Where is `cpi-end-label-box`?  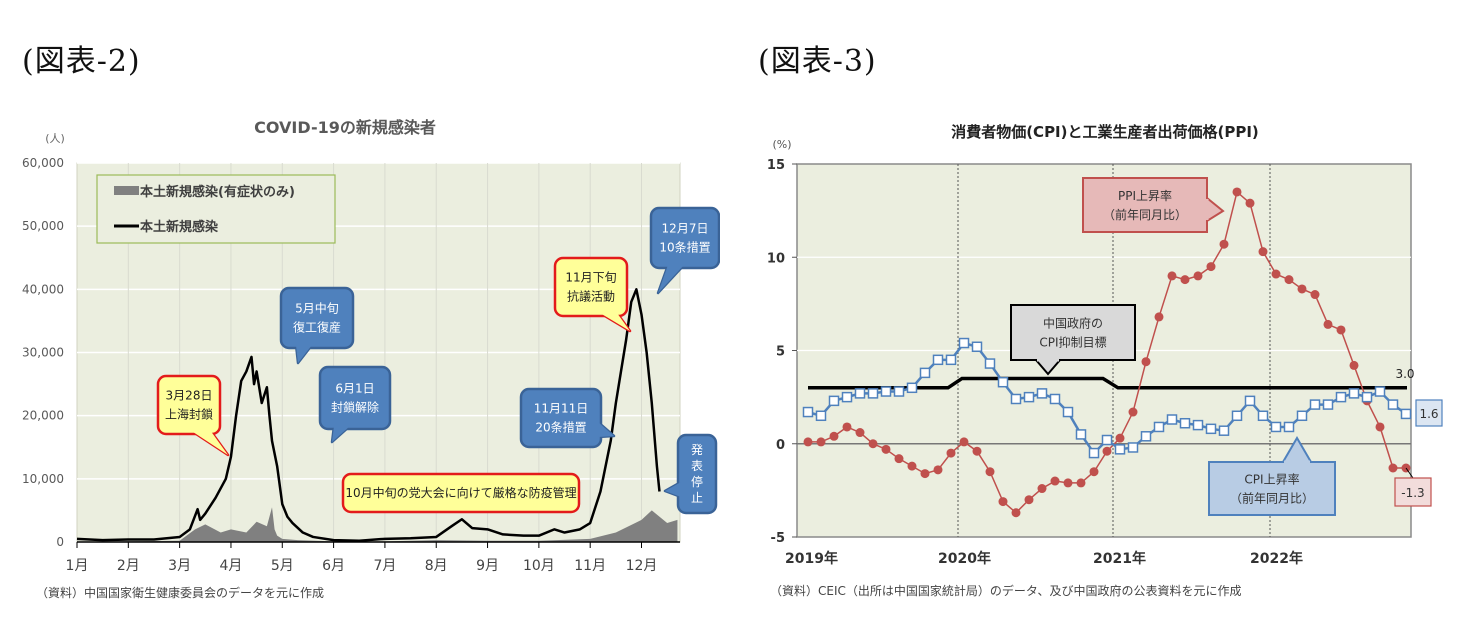 cpi-end-label-box is located at coordinates (1429, 413).